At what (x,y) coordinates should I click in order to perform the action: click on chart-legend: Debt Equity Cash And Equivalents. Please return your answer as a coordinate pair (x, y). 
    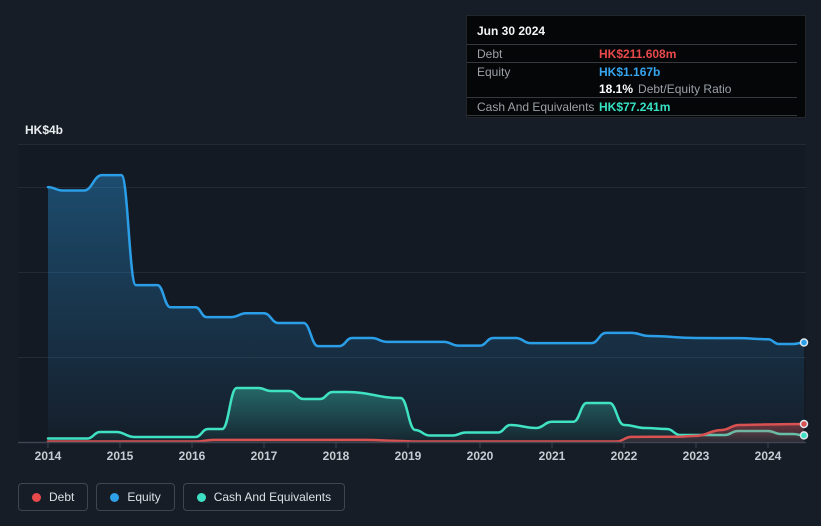
    Looking at the image, I should click on (182, 497).